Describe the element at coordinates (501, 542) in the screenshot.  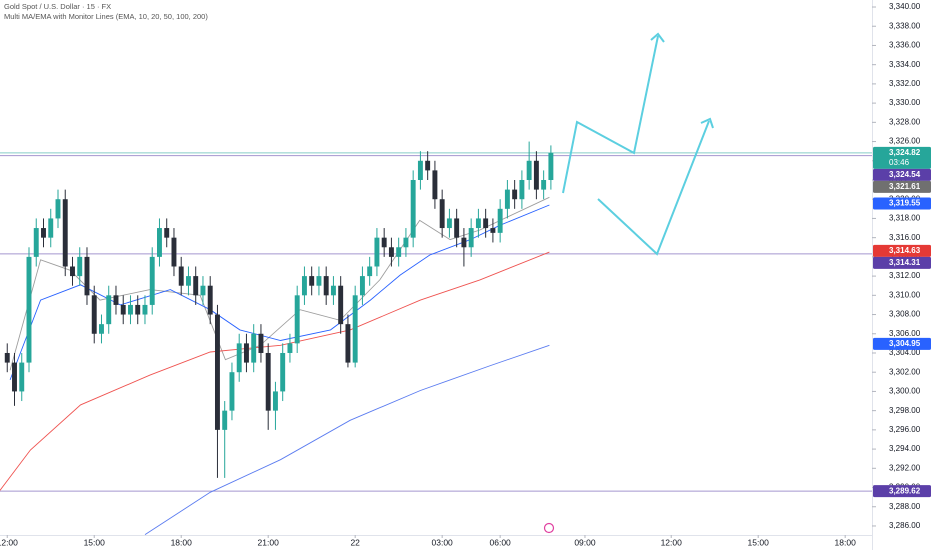
I see `x-tick-label: 06:00` at that location.